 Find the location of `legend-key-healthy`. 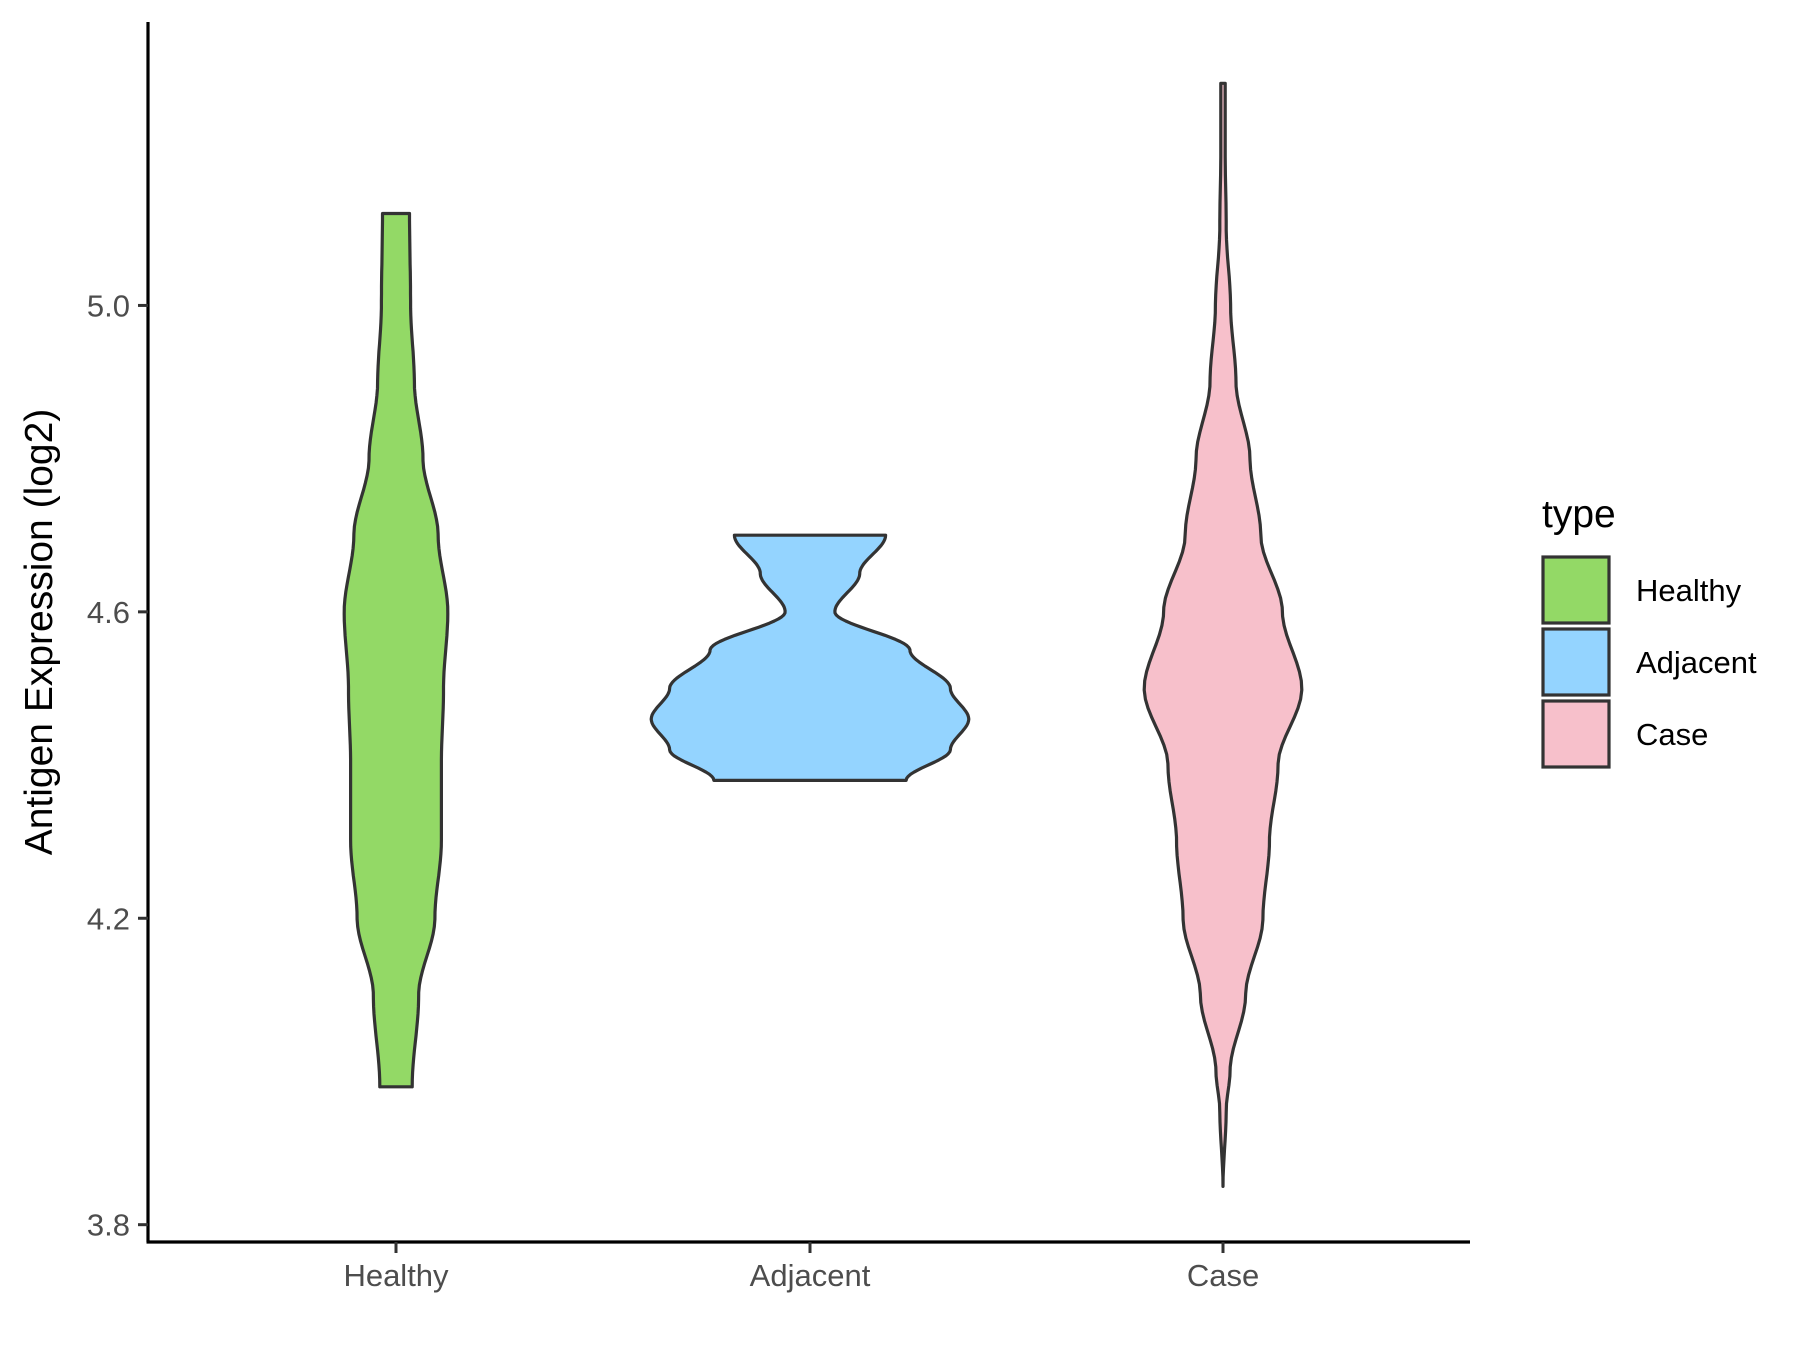

legend-key-healthy is located at coordinates (1576, 590).